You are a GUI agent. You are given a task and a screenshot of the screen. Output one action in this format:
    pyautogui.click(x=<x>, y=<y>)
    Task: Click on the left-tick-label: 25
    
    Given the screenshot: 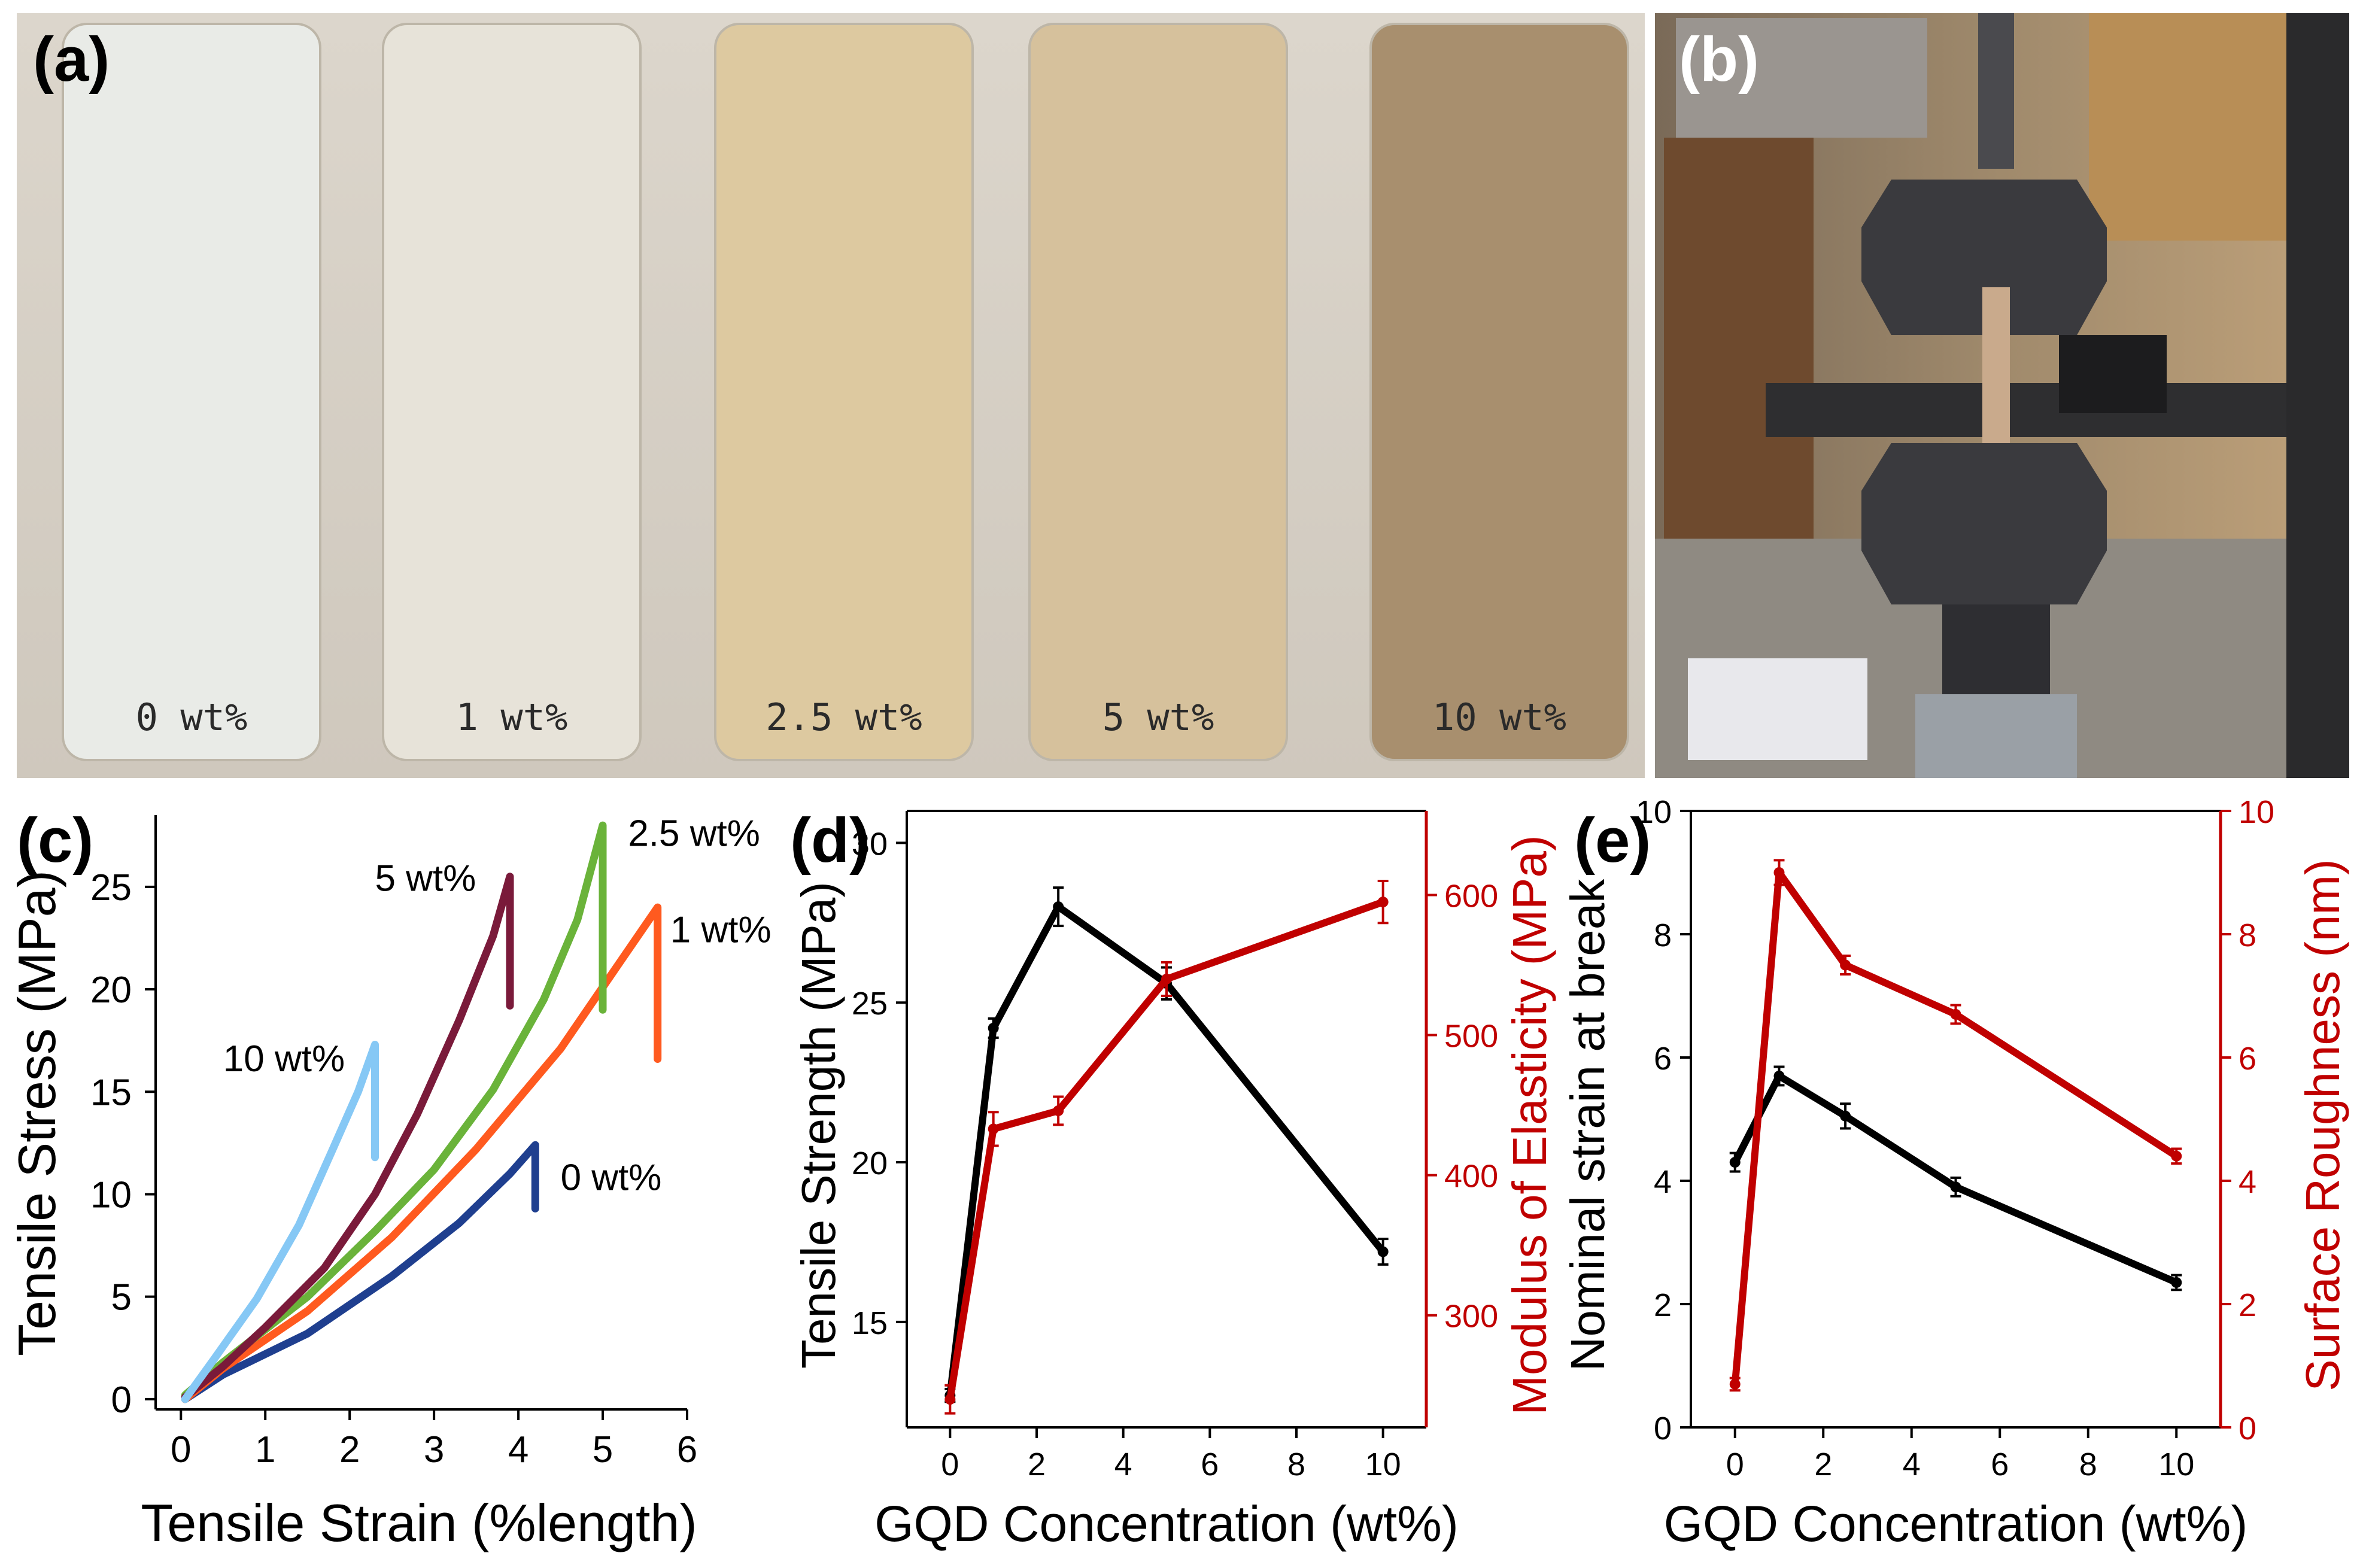 What is the action you would take?
    pyautogui.click(x=870, y=1004)
    